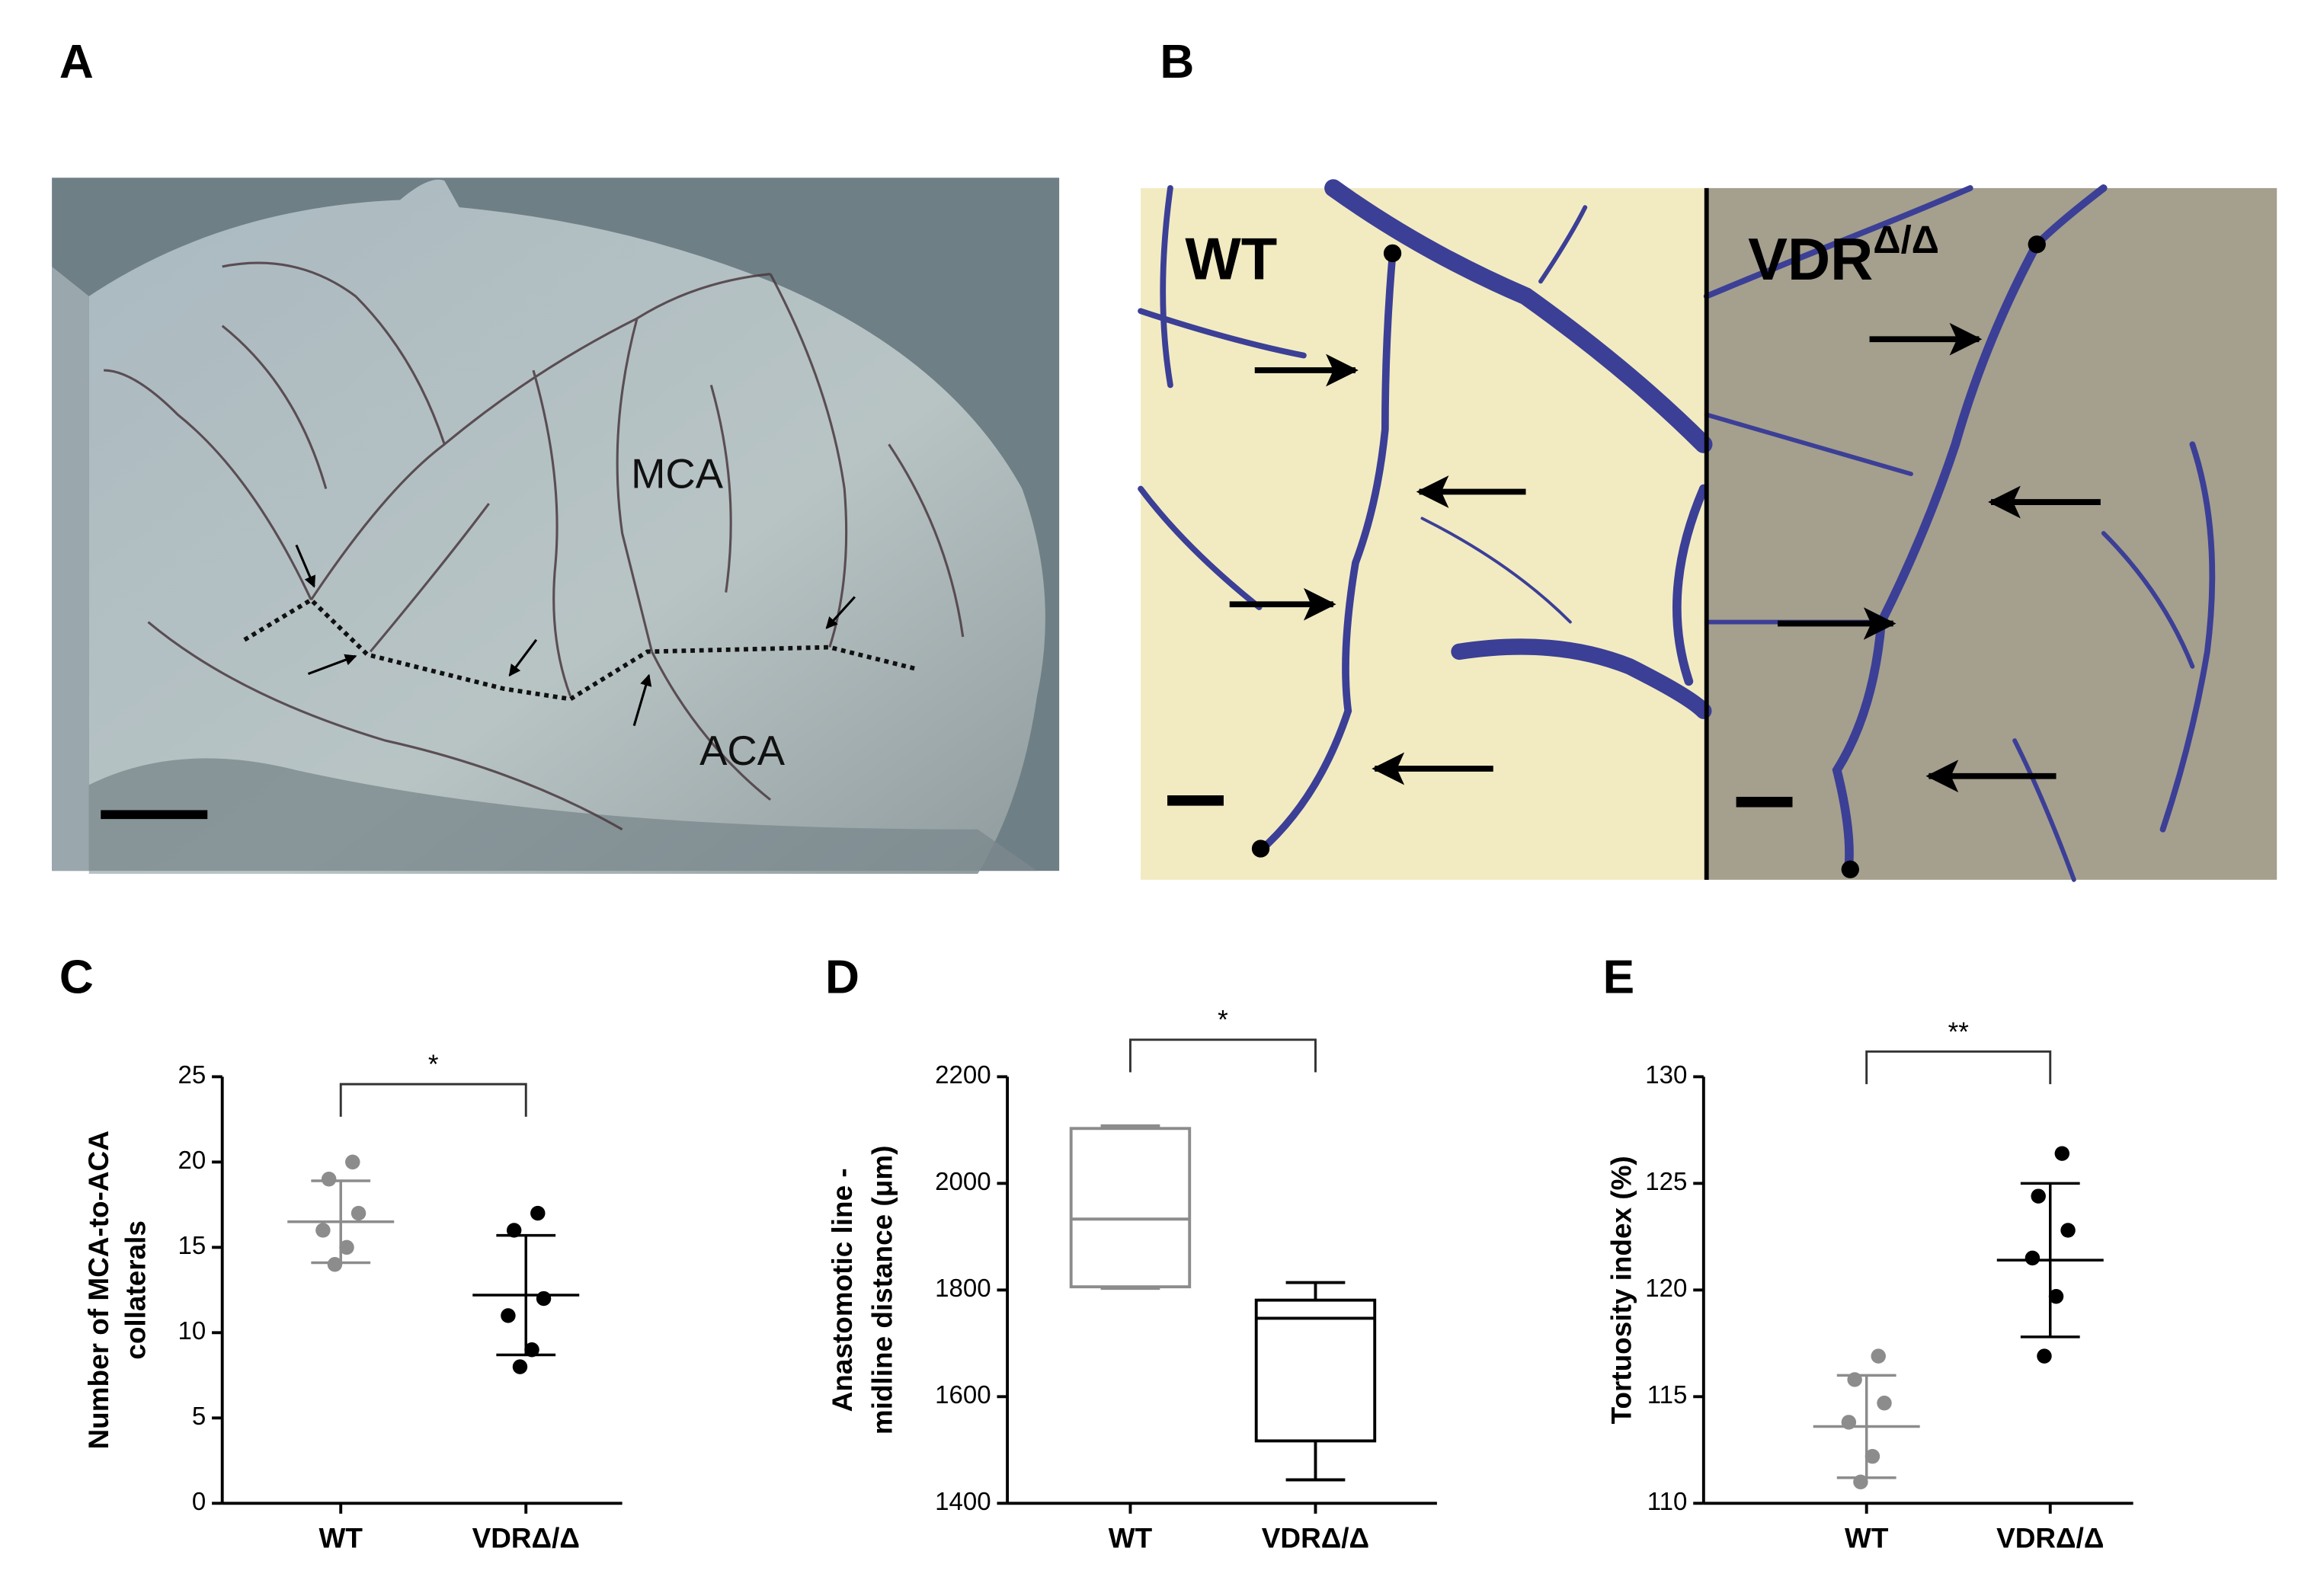  Describe the element at coordinates (677, 473) in the screenshot. I see `photo-label: MCA` at that location.